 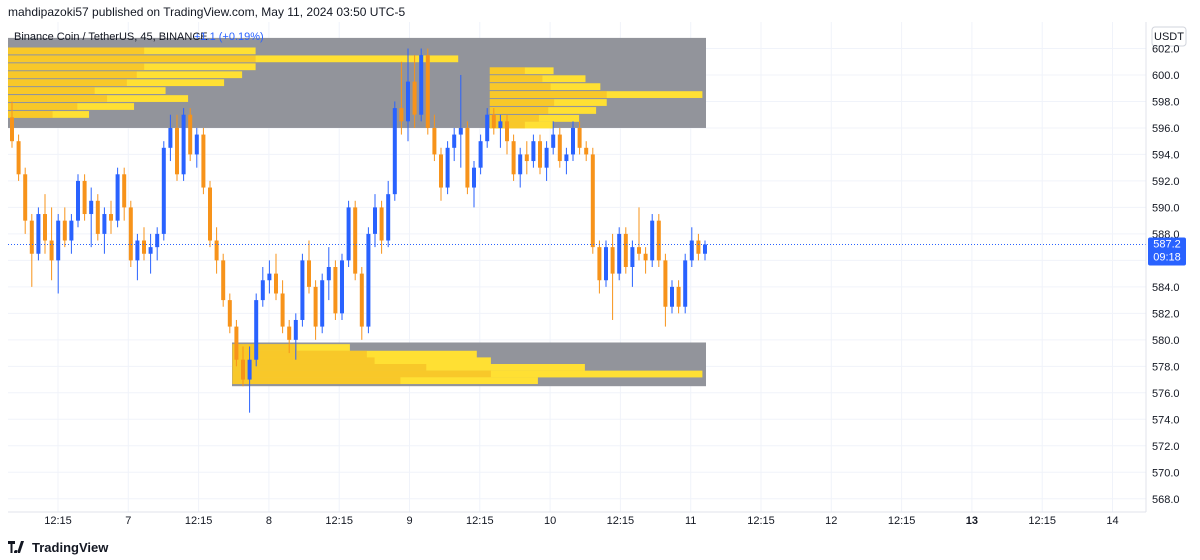 I want to click on x-tick-label: 7, so click(x=128, y=521).